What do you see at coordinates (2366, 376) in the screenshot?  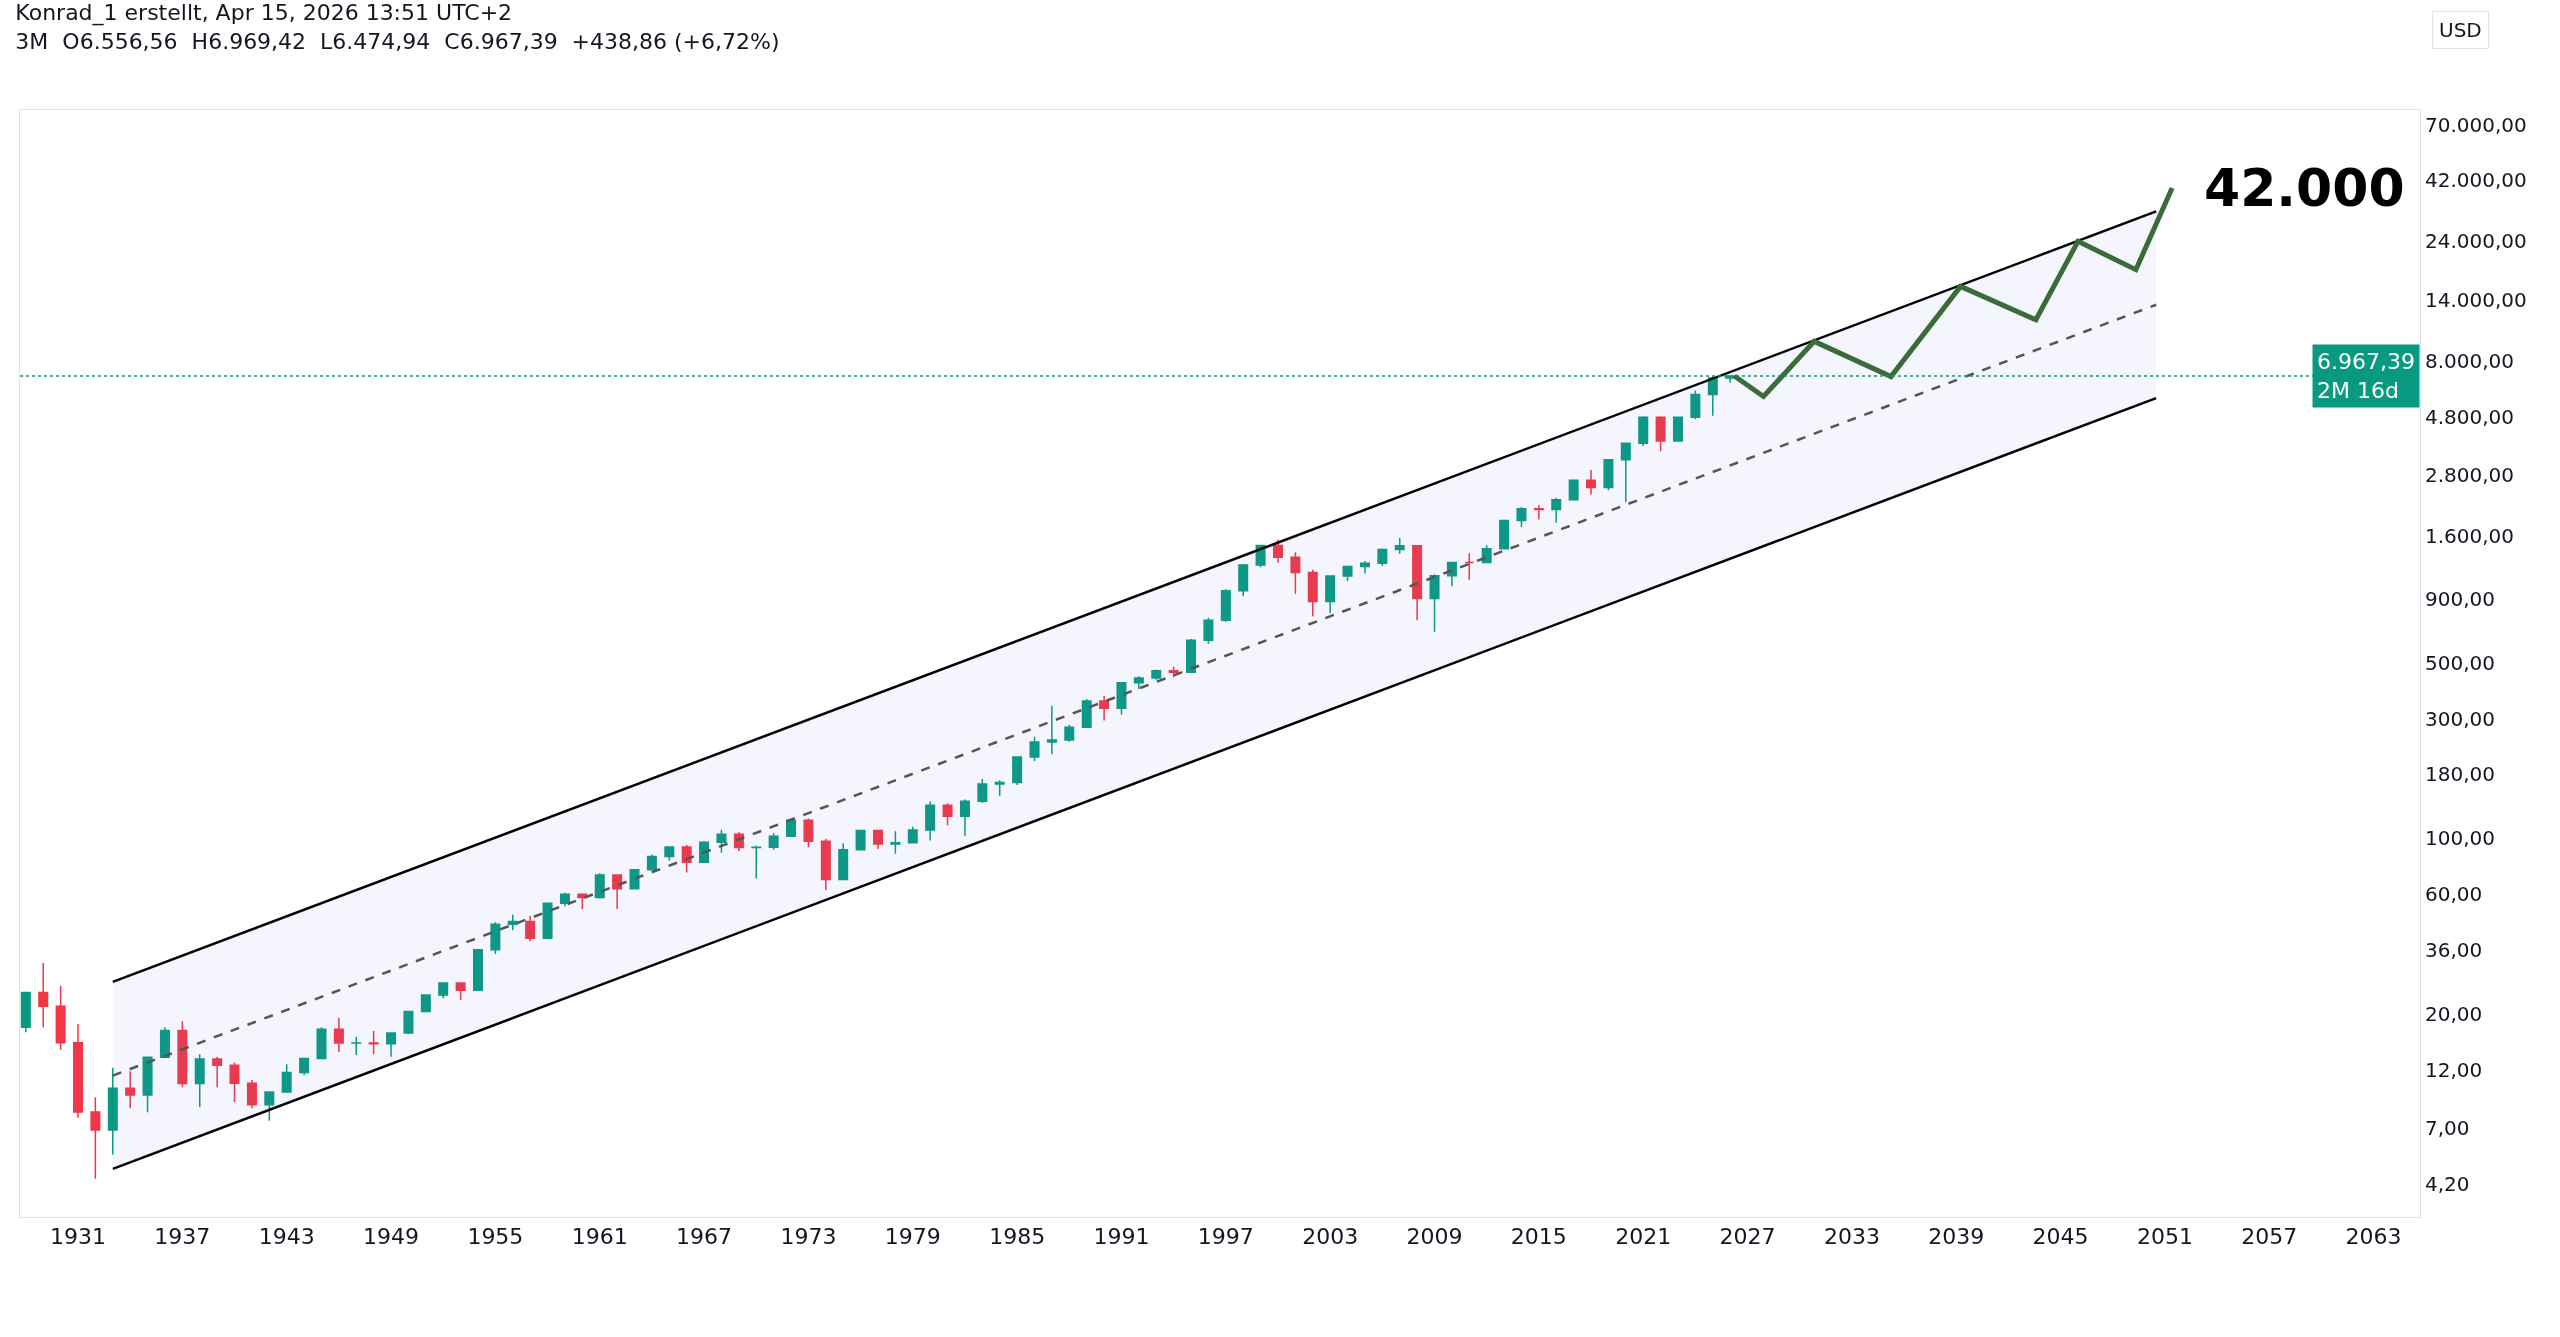 I see `ref-line-label: 6.967,39 2M 16d` at bounding box center [2366, 376].